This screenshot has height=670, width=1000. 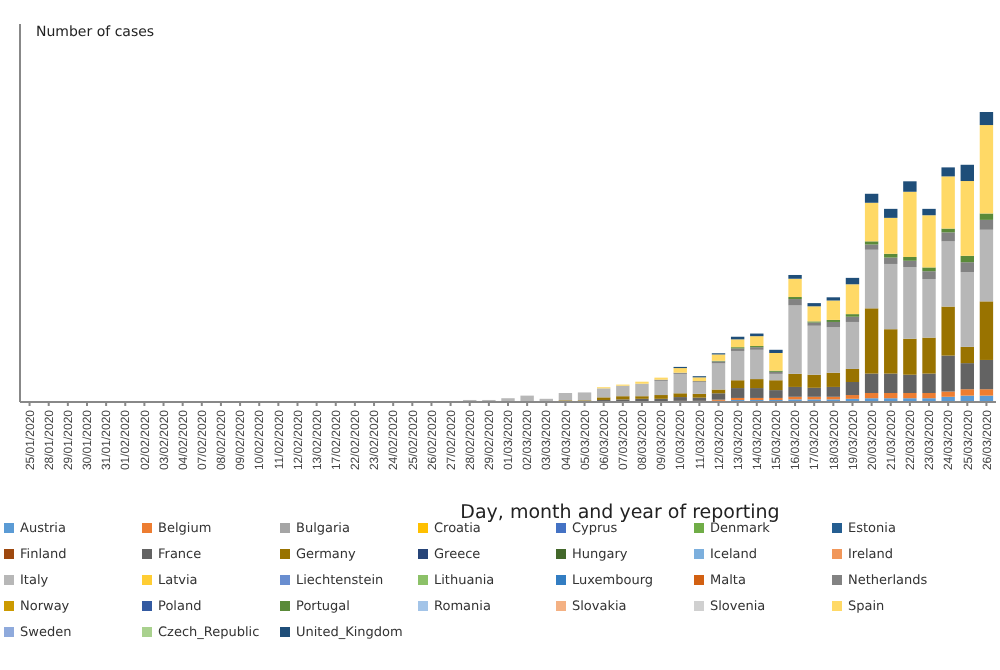 What do you see at coordinates (620, 513) in the screenshot?
I see `x-axis-title: Day, month and year of reporting` at bounding box center [620, 513].